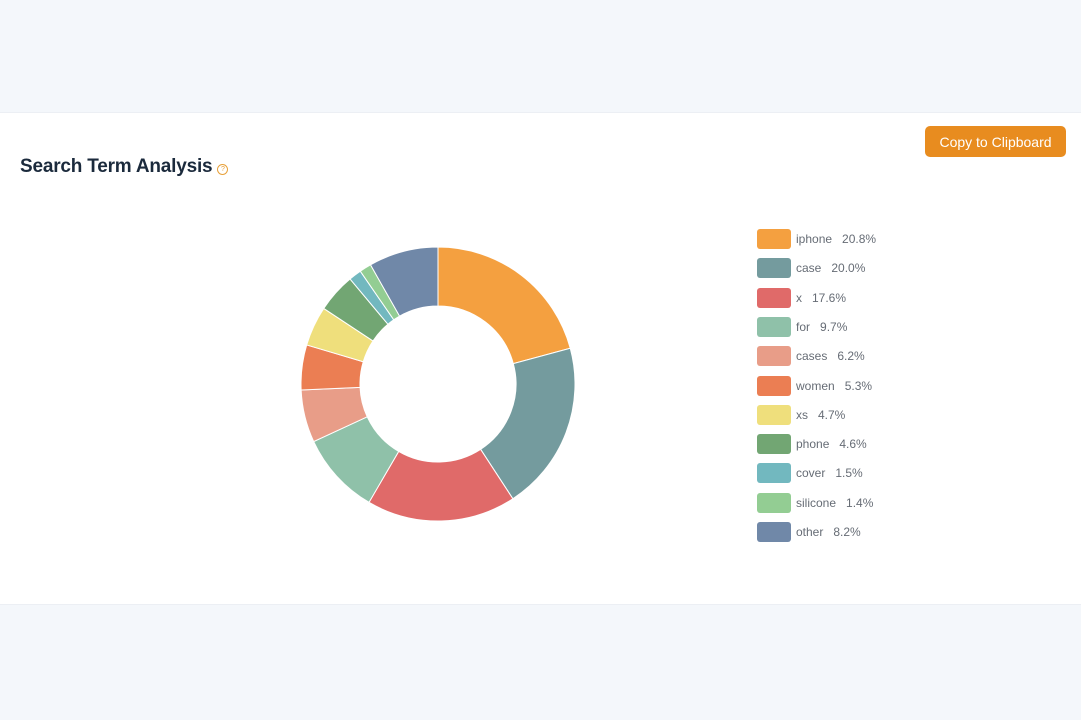 Image resolution: width=1081 pixels, height=720 pixels. I want to click on legend-label: case, so click(809, 268).